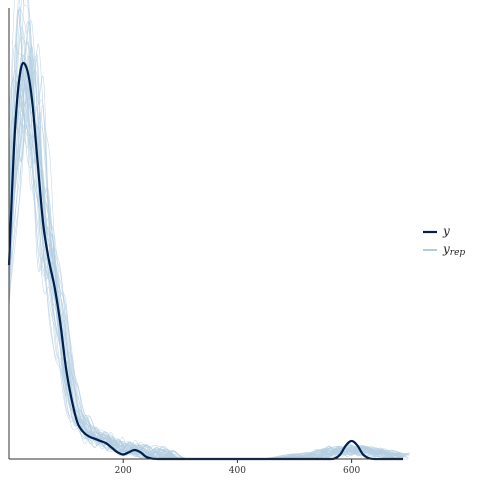 This screenshot has height=480, width=480. I want to click on legend: y yrep, so click(444, 241).